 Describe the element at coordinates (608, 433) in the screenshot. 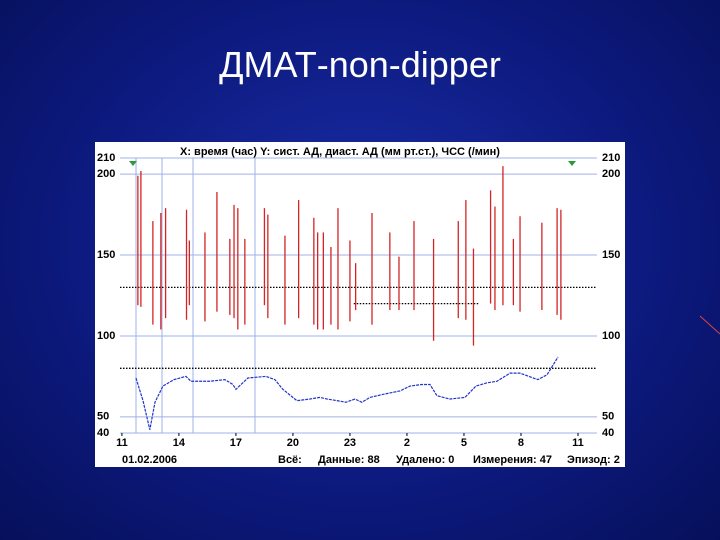

I see `y2-tick-label: 40` at that location.